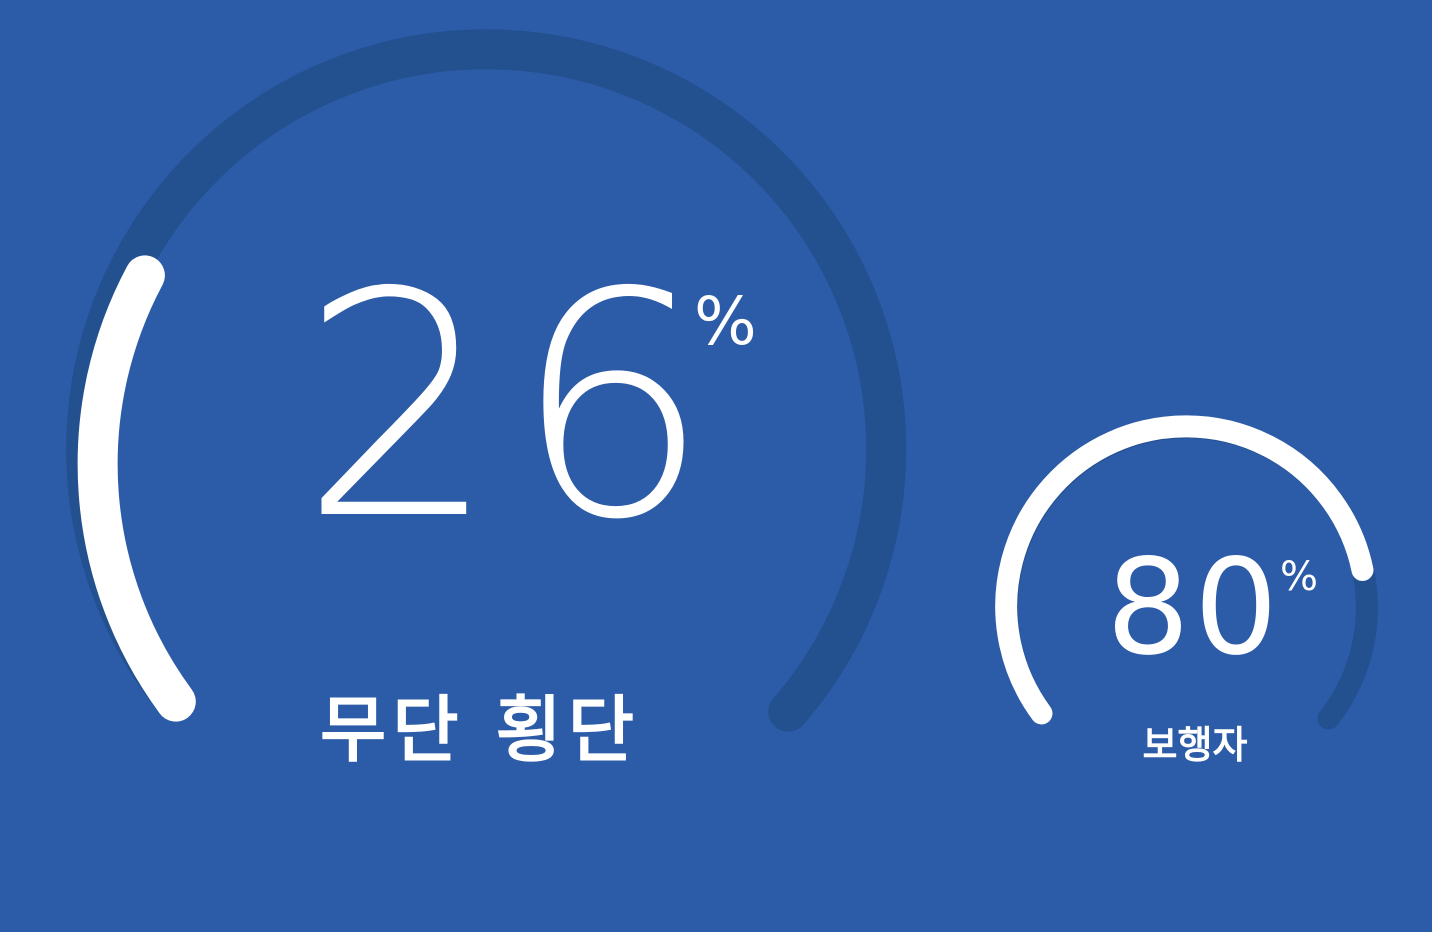 The height and width of the screenshot is (932, 1432). What do you see at coordinates (1299, 577) in the screenshot?
I see `pedestrian-percent-sign: %` at bounding box center [1299, 577].